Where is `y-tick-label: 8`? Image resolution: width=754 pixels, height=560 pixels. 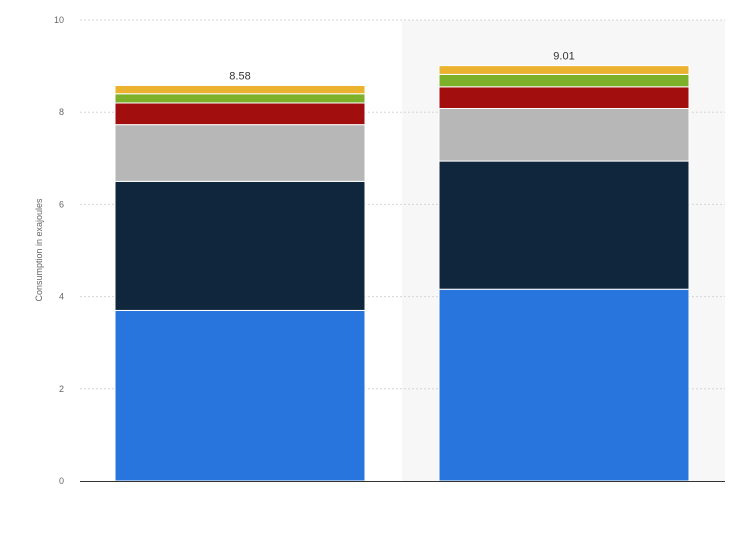 y-tick-label: 8 is located at coordinates (61, 112).